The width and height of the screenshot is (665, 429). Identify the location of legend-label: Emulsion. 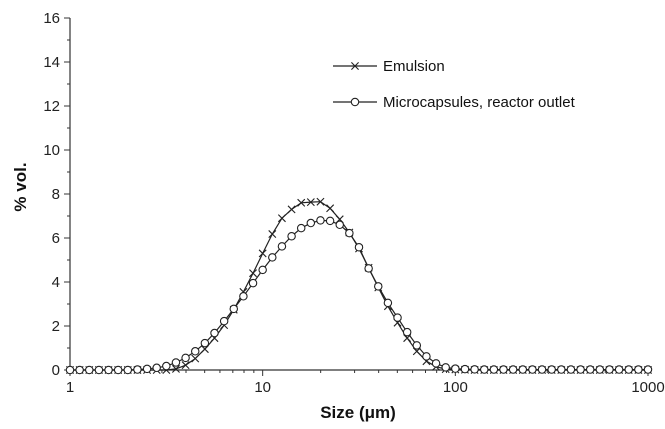
(414, 66).